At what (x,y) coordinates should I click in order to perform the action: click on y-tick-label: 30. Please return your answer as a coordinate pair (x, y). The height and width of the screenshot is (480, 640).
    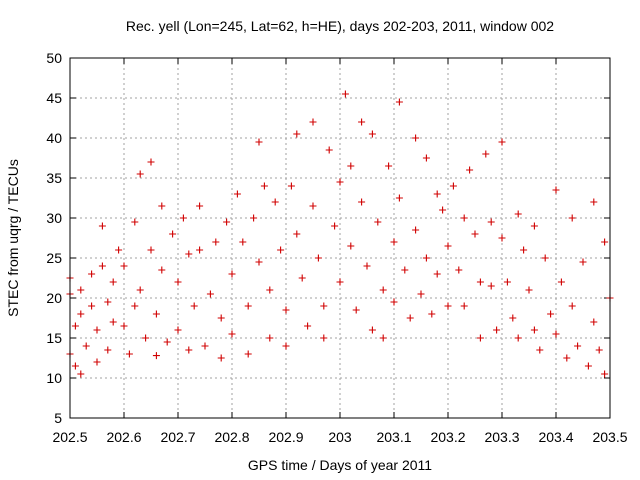
    Looking at the image, I should click on (54, 218).